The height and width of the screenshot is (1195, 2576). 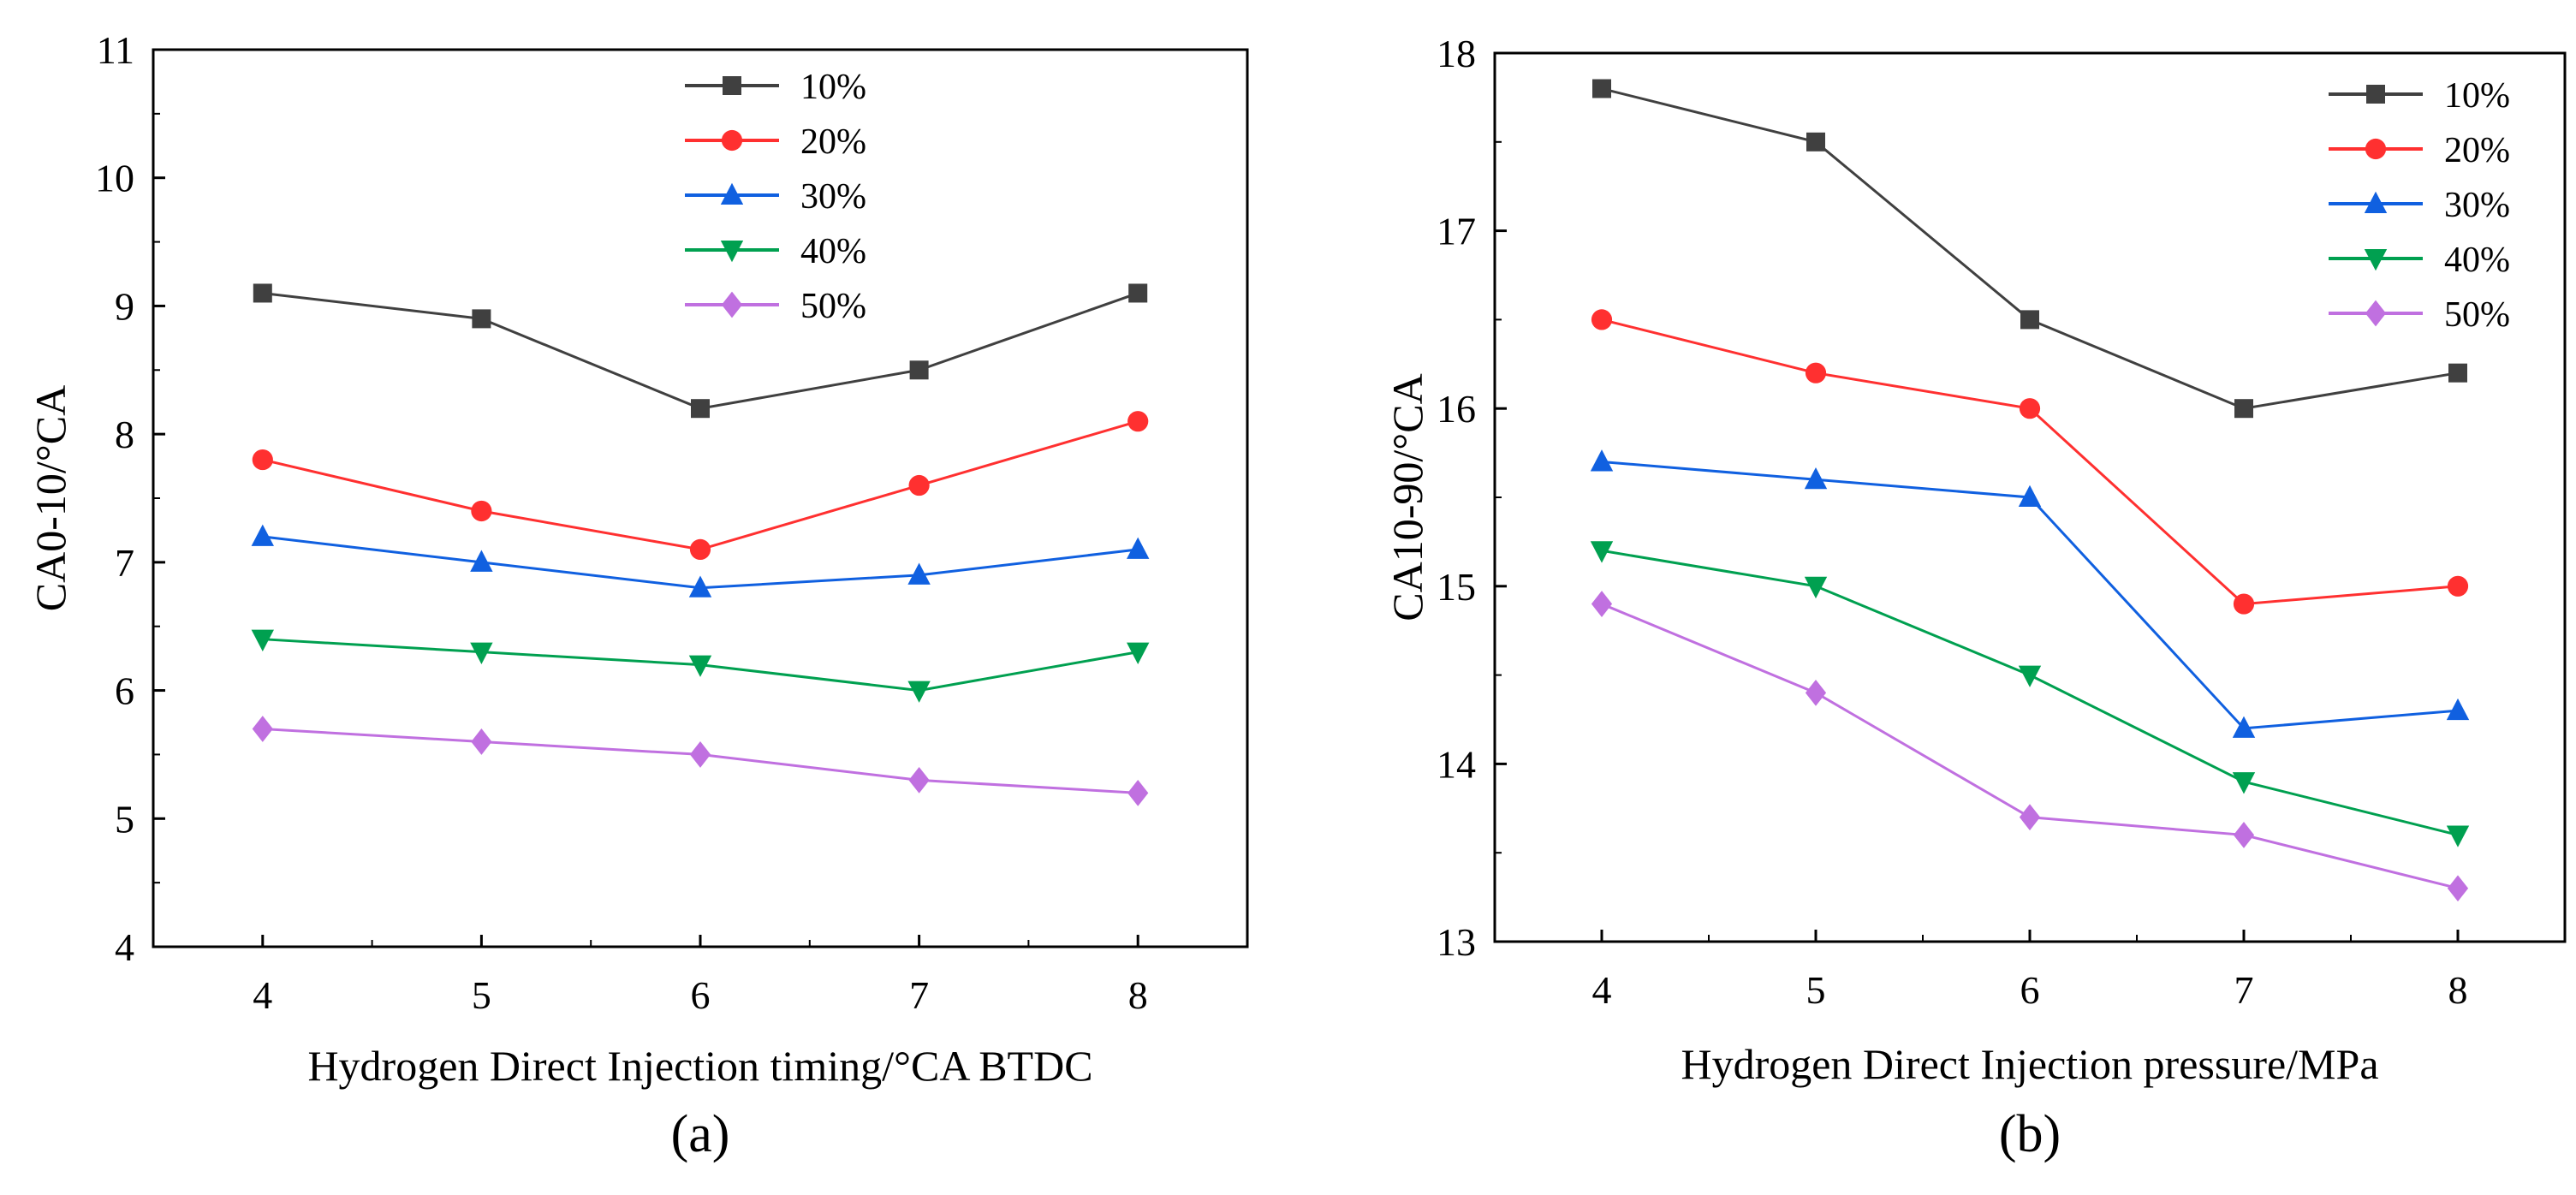 I want to click on x-axis-label: Hydrogen Direct Injection pressure/MPa, so click(x=2030, y=1064).